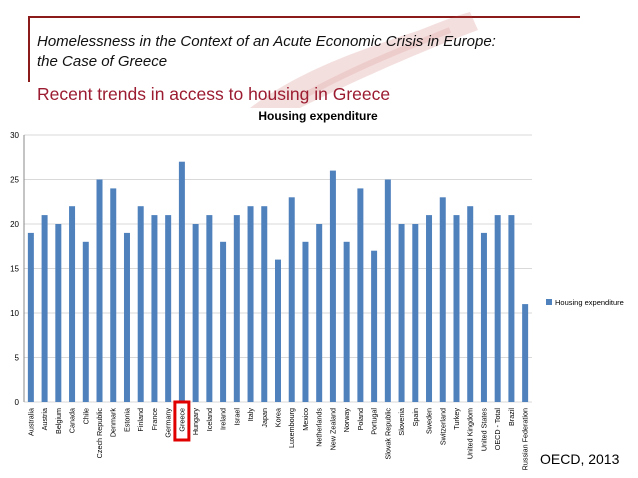  Describe the element at coordinates (589, 302) in the screenshot. I see `legend-label: Housing expenditure` at that location.